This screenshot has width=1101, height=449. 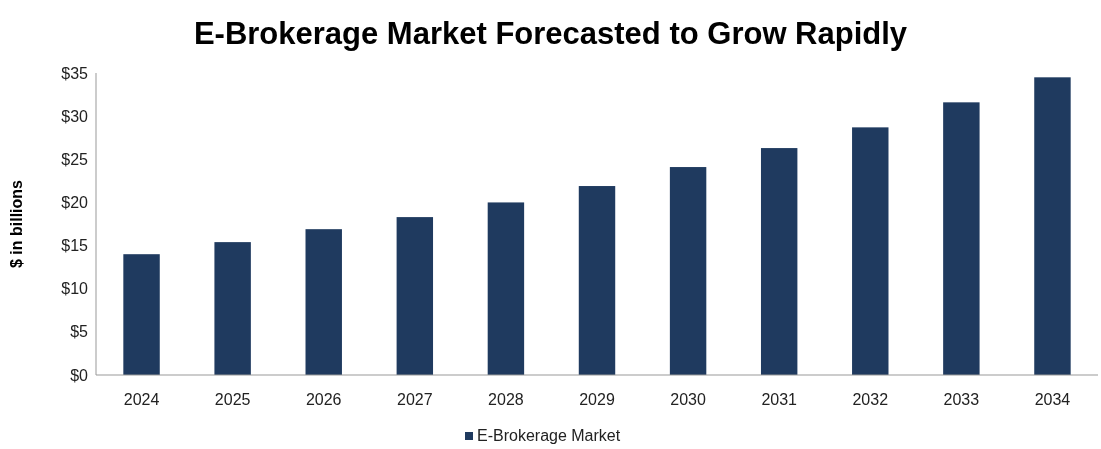 I want to click on y-tick-label: $25, so click(x=75, y=159).